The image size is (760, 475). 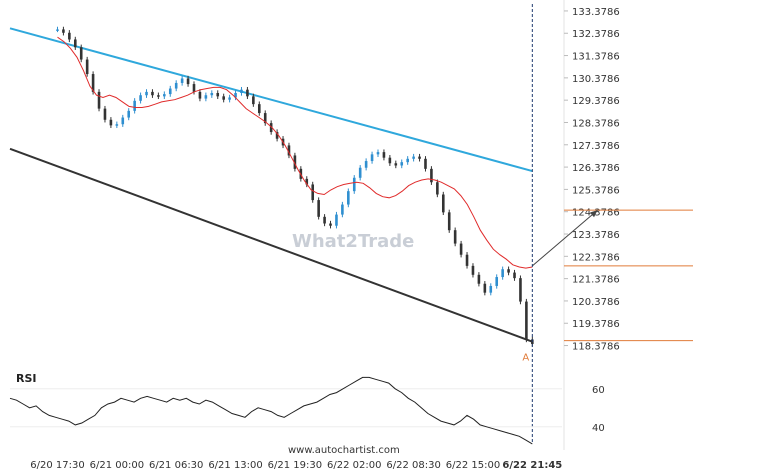 I want to click on y-tick-label: 120.3786, so click(x=596, y=302).